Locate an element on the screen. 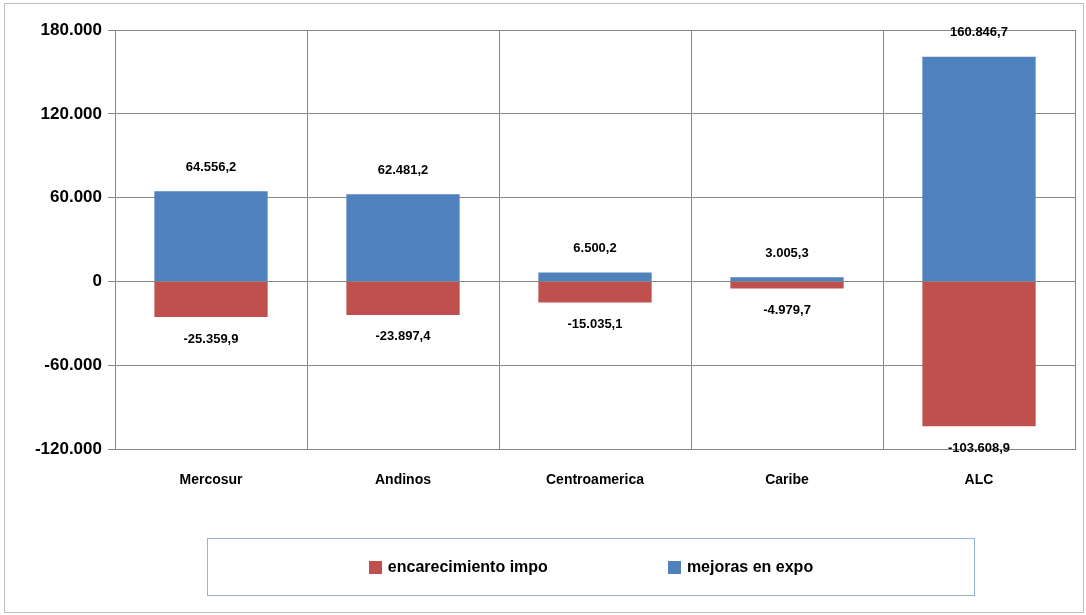 This screenshot has width=1086, height=615. x-tick-label: Caribe is located at coordinates (787, 479).